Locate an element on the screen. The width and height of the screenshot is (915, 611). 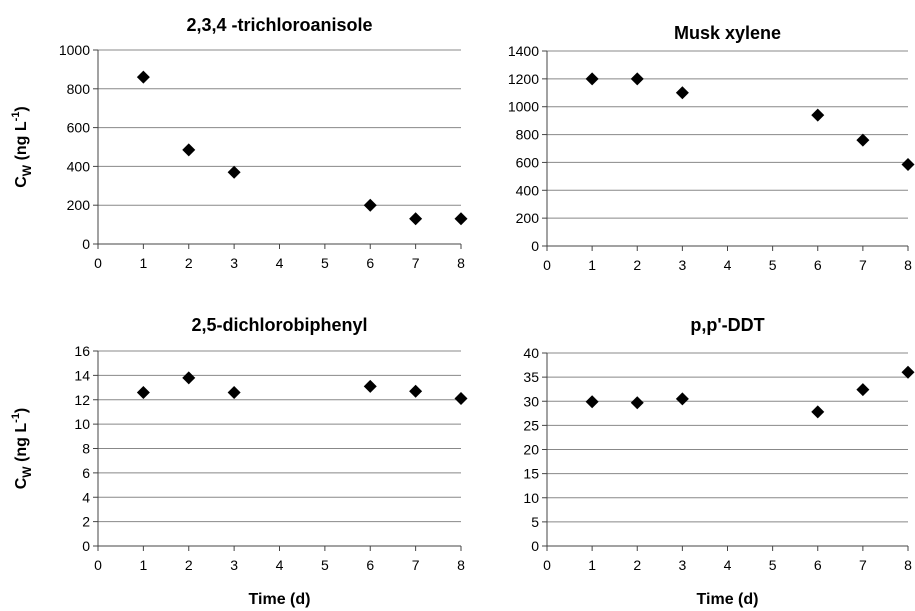
y-tick-label: 16 is located at coordinates (82, 351).